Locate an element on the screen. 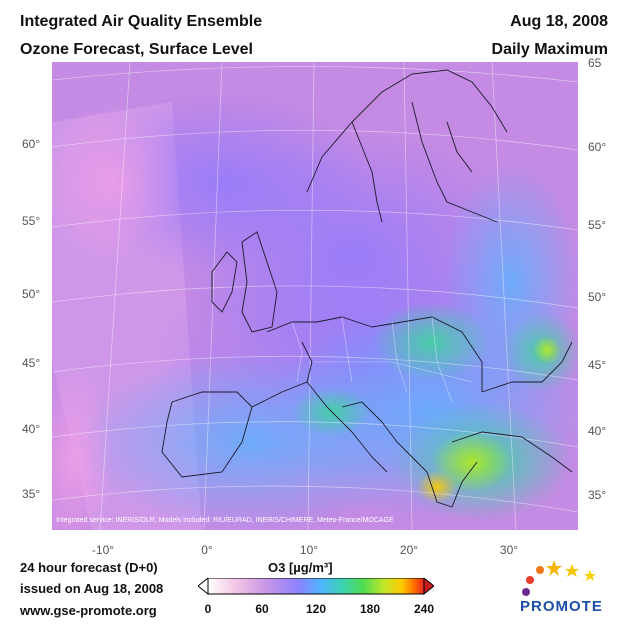 The image size is (628, 628). website-link: www.gse-promote.org is located at coordinates (88, 610).